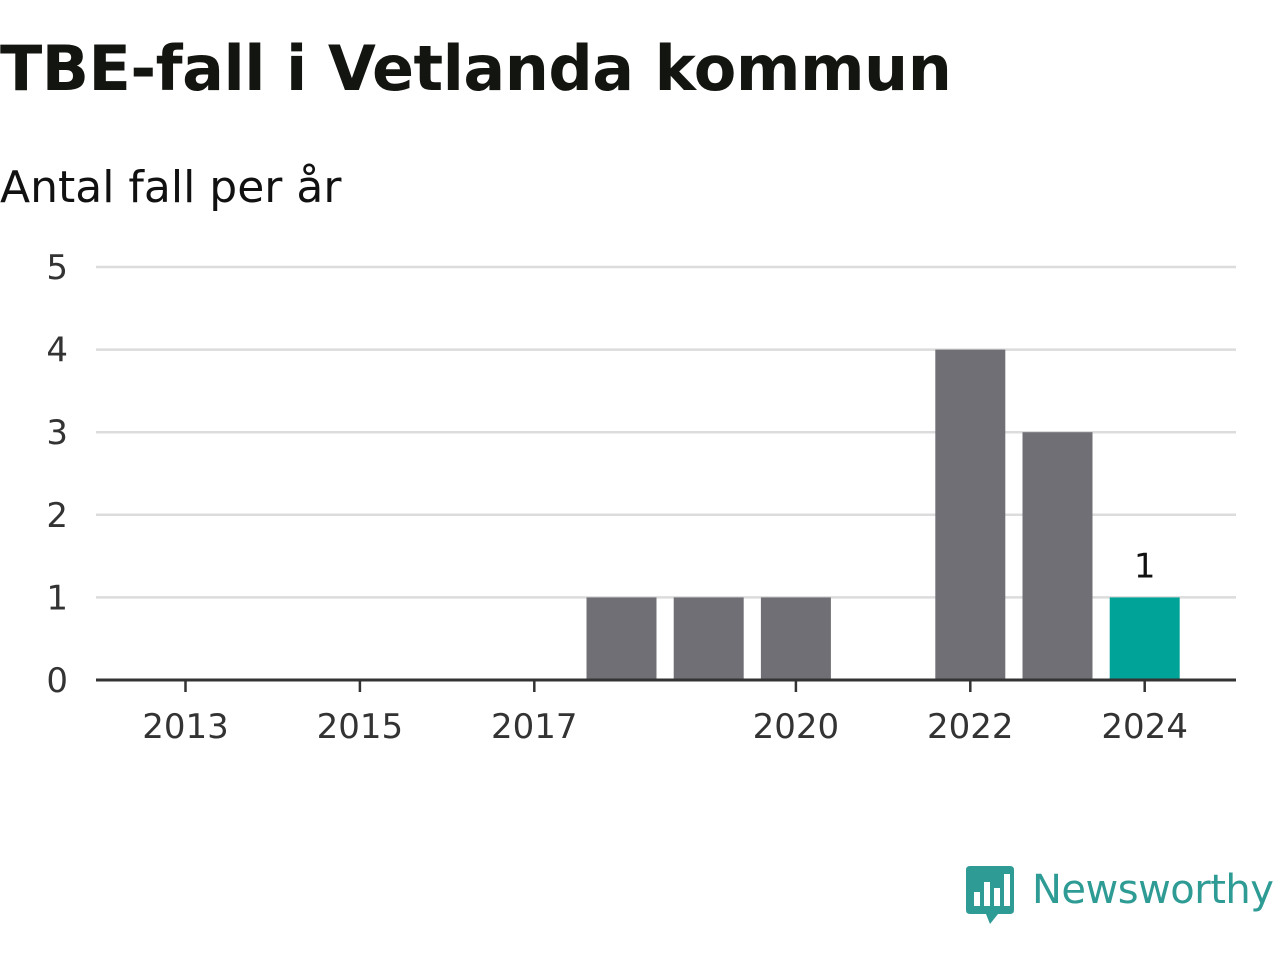 This screenshot has width=1280, height=960. Describe the element at coordinates (57, 598) in the screenshot. I see `y-tick-label-1: 1` at that location.